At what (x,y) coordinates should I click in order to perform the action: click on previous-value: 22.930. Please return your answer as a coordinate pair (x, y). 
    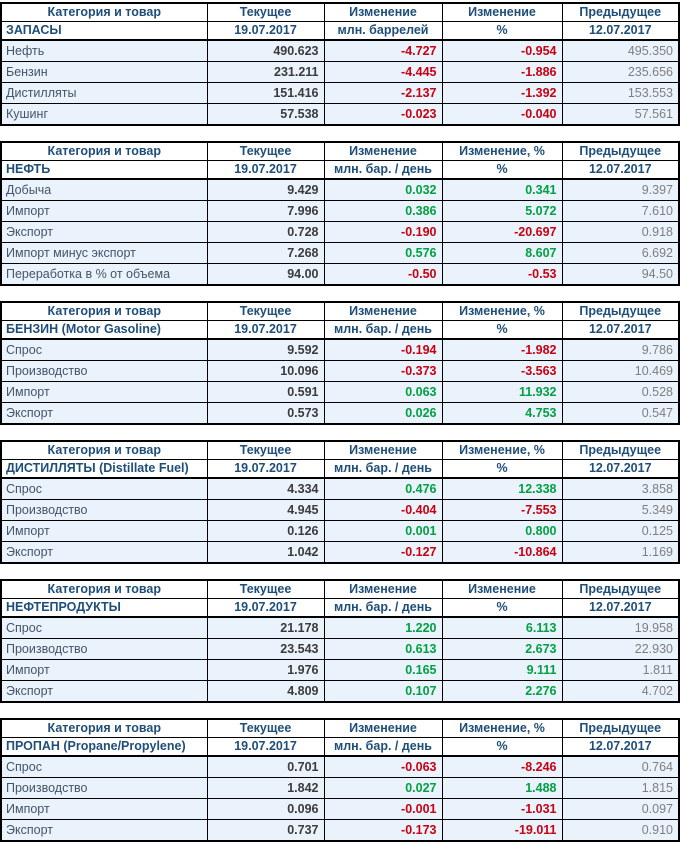
    Looking at the image, I should click on (620, 649).